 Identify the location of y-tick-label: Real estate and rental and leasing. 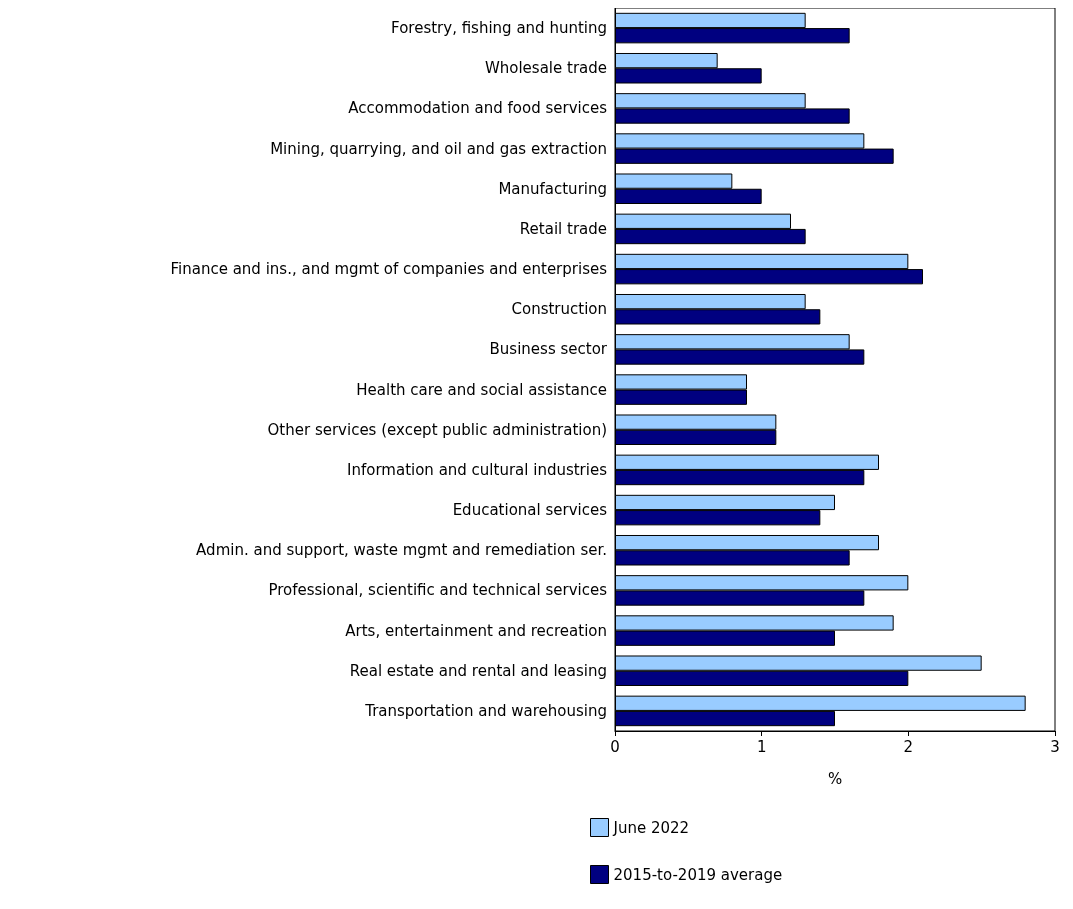
(478, 670).